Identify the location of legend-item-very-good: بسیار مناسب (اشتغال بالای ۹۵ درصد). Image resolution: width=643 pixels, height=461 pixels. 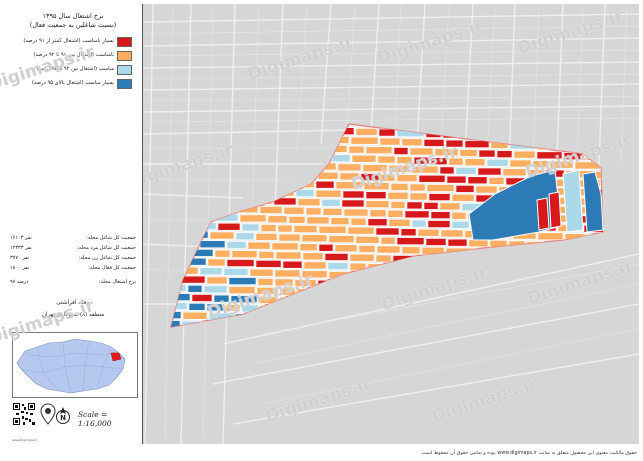
(73, 84).